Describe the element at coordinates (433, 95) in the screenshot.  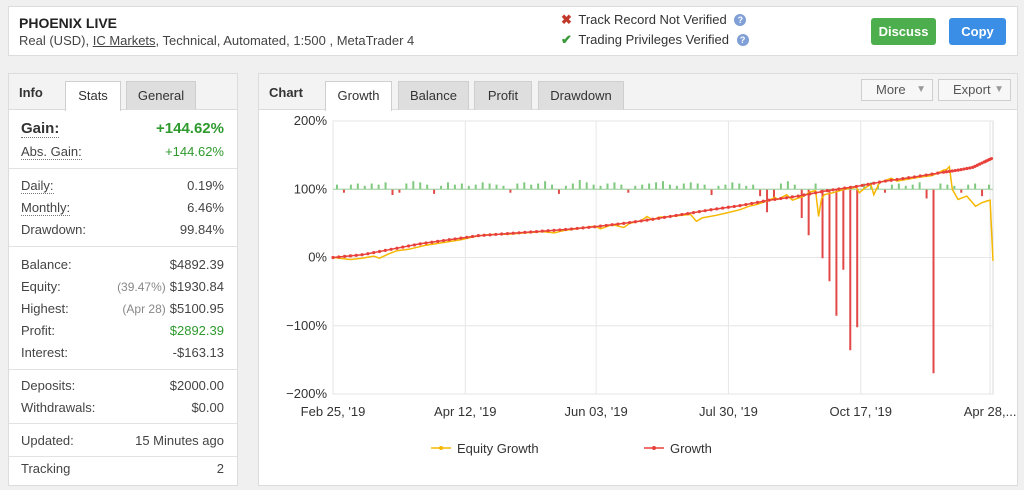
I see `tab-balance: Balance` at that location.